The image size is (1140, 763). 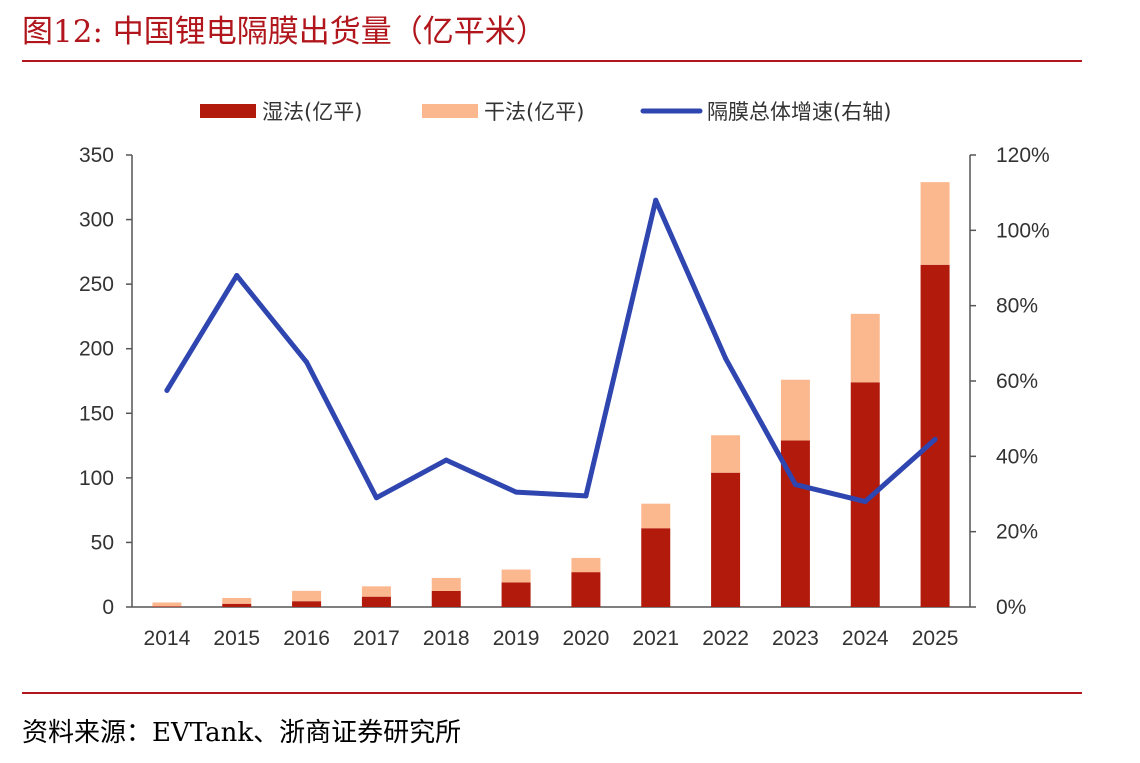 I want to click on x-axis-tick-label: 2014, so click(x=167, y=638).